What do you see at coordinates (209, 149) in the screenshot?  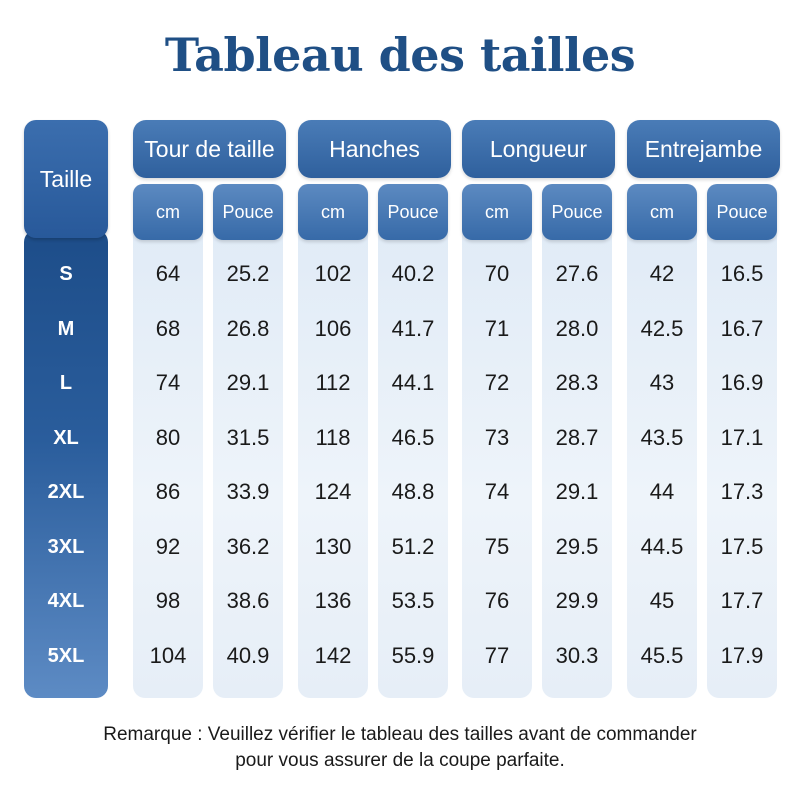 I see `group-header: Tour de taille` at bounding box center [209, 149].